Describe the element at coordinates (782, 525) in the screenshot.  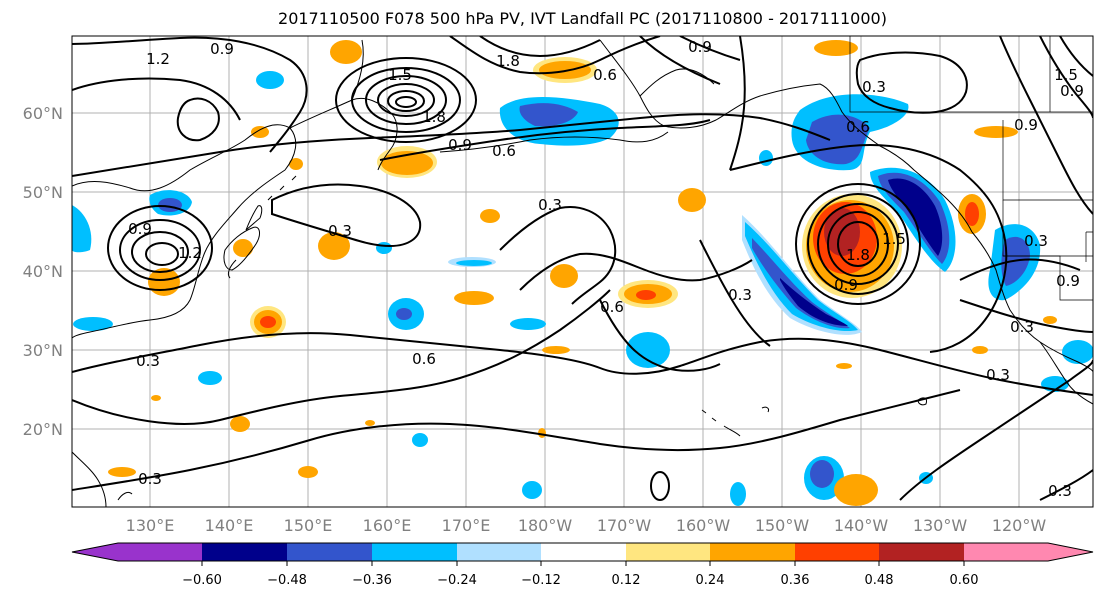
I see `lon-label: 150°W` at that location.